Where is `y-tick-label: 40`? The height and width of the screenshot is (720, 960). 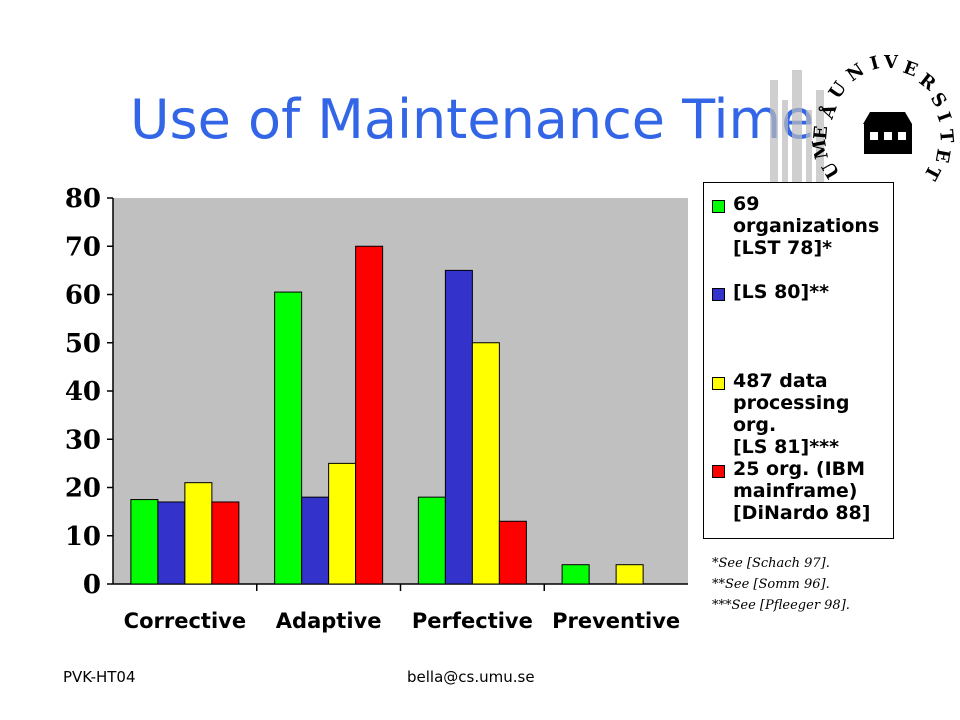 y-tick-label: 40 is located at coordinates (83, 392).